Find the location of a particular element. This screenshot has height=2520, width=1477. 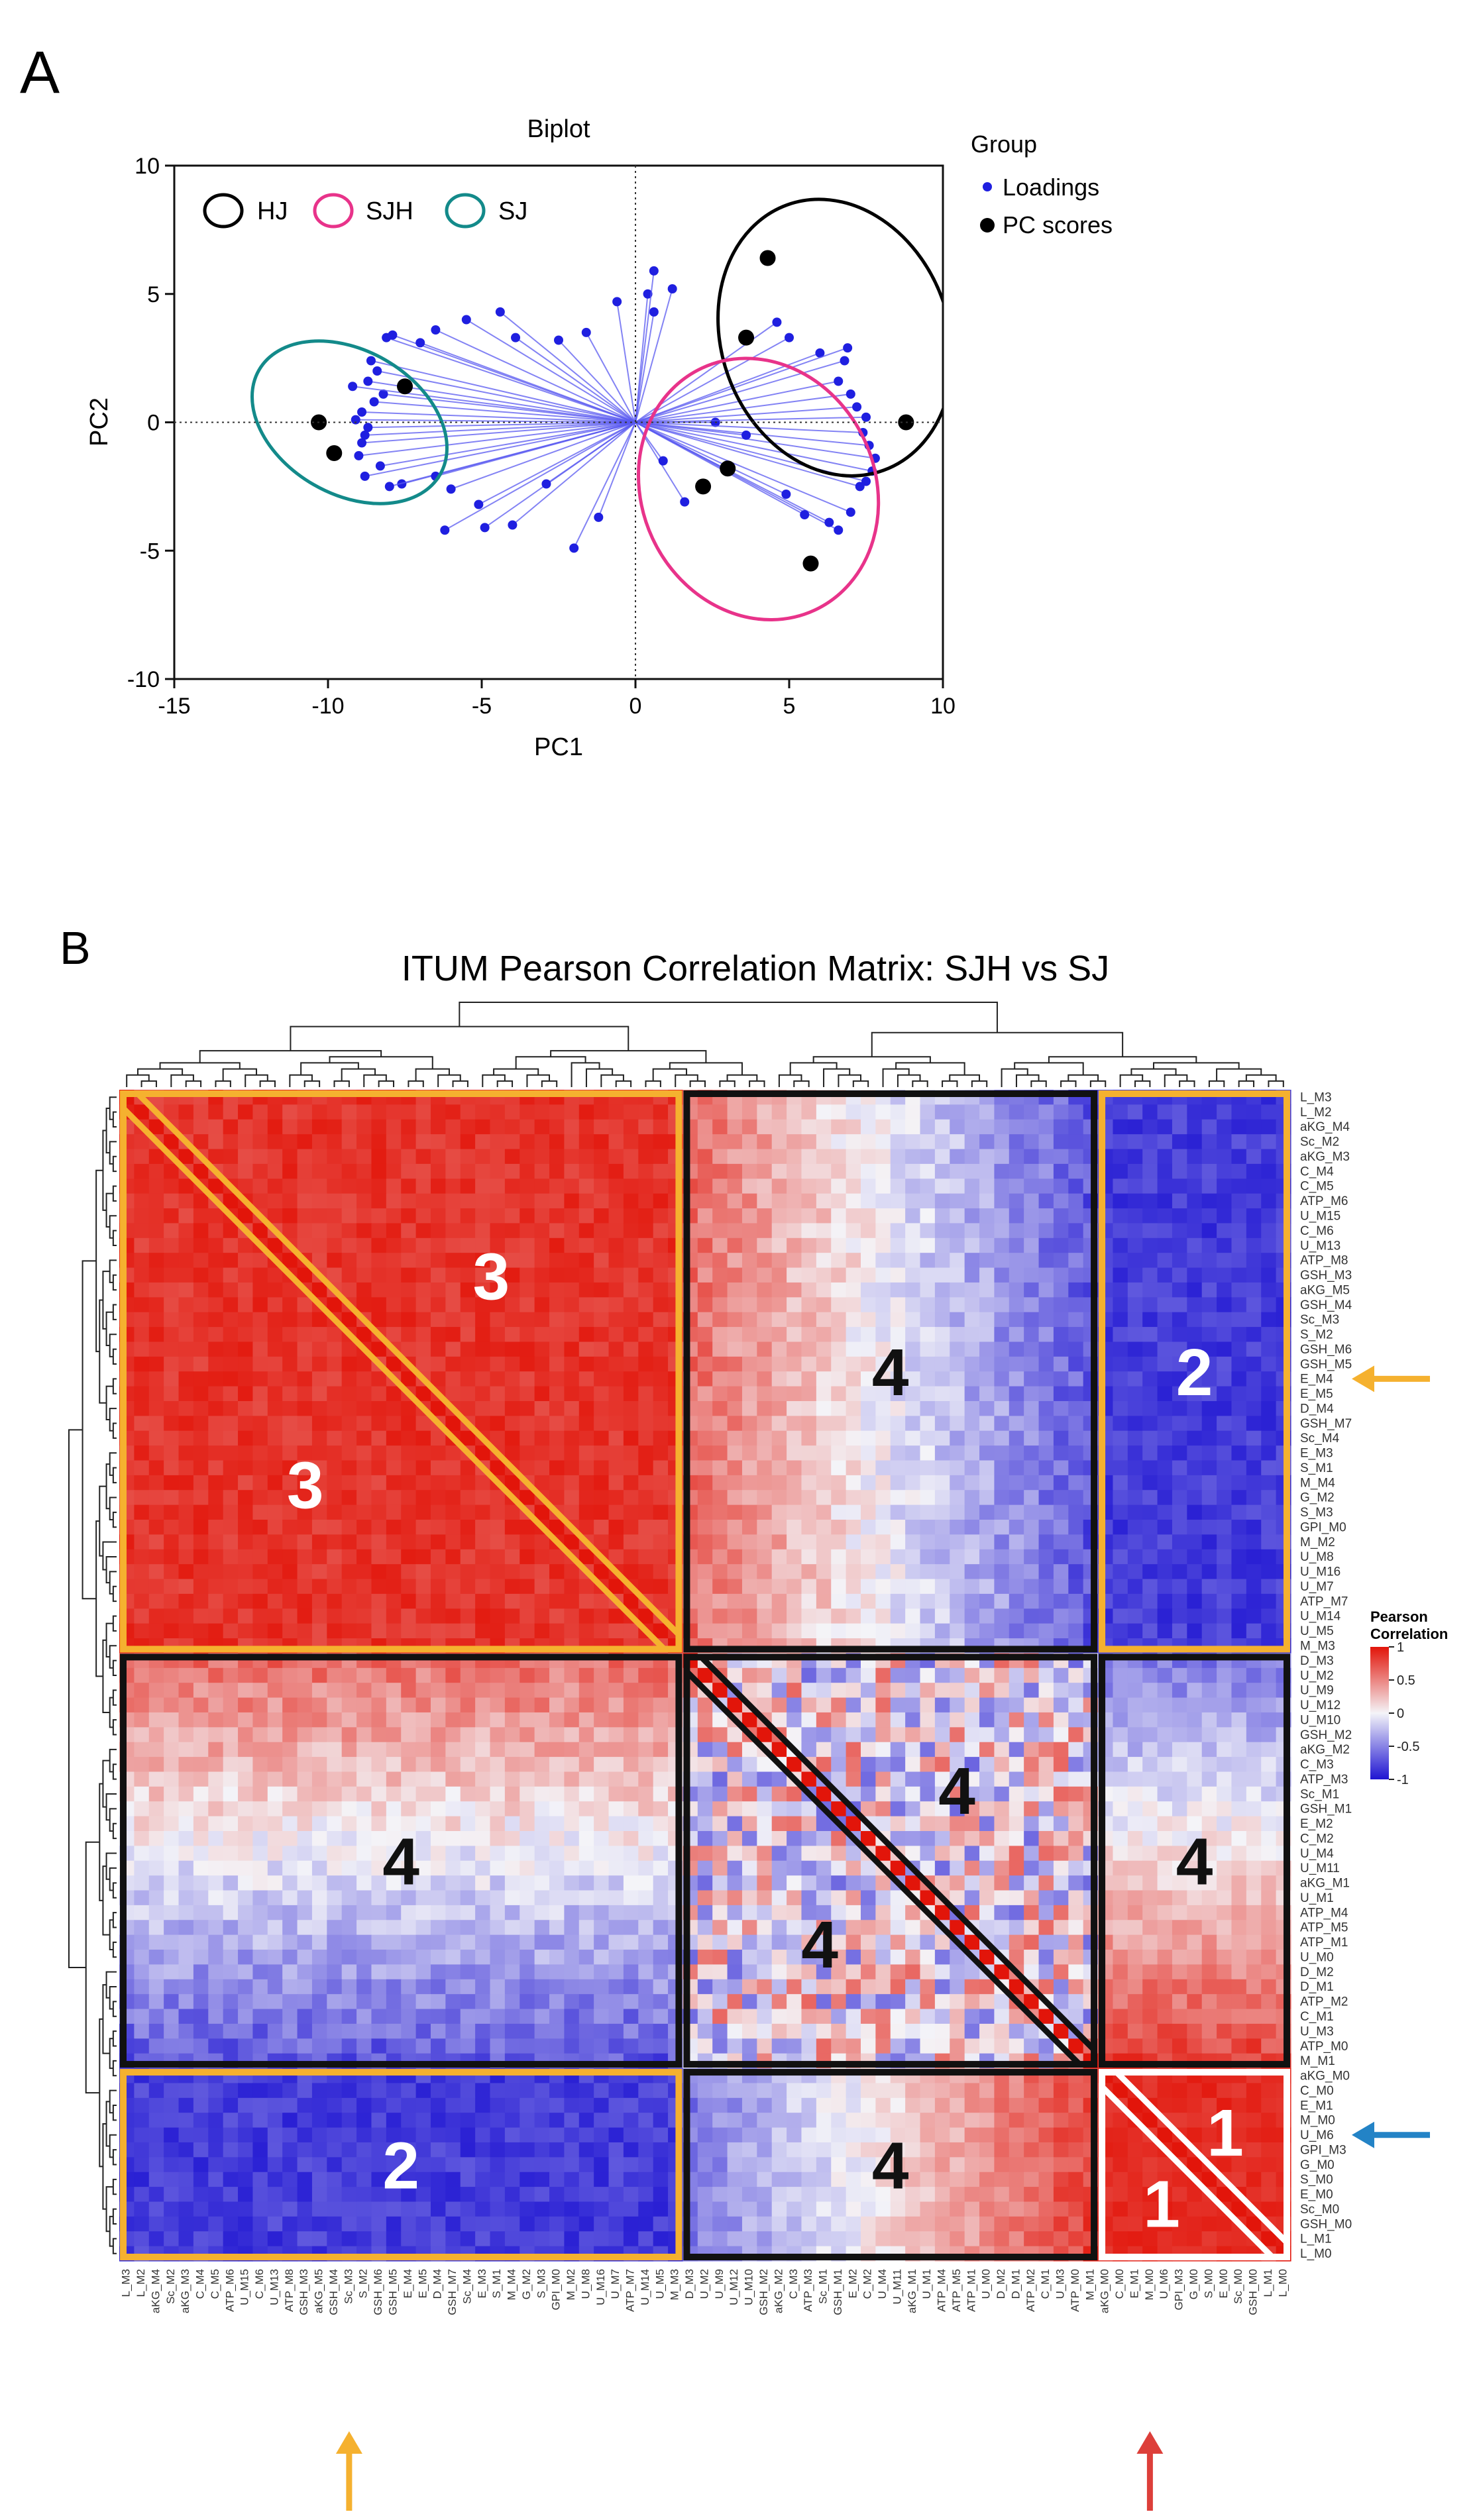

panel-b-label: B is located at coordinates (75, 948).